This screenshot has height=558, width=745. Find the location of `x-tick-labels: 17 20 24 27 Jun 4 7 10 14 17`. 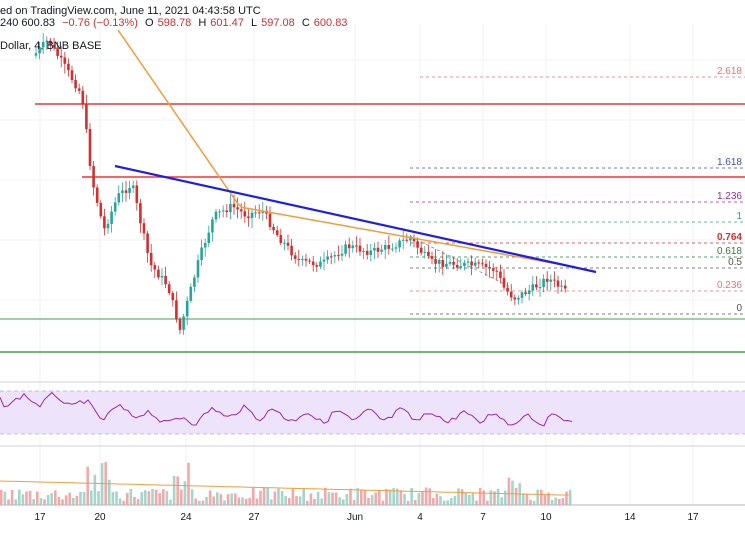

x-tick-labels: 17 20 24 27 Jun 4 7 10 14 17 is located at coordinates (366, 517).